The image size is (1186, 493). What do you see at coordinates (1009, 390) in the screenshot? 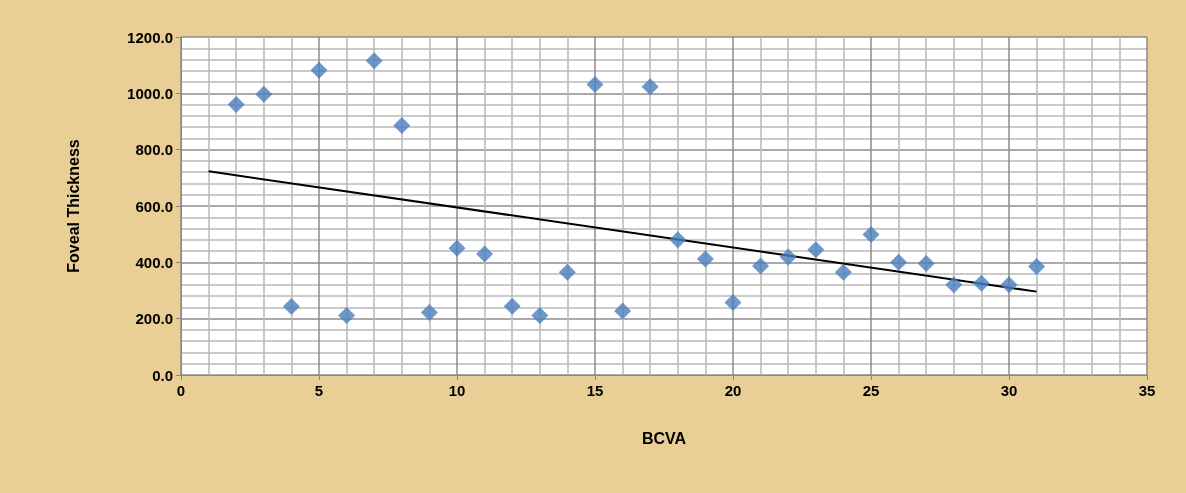
I see `x-tick-label: 30` at bounding box center [1009, 390].